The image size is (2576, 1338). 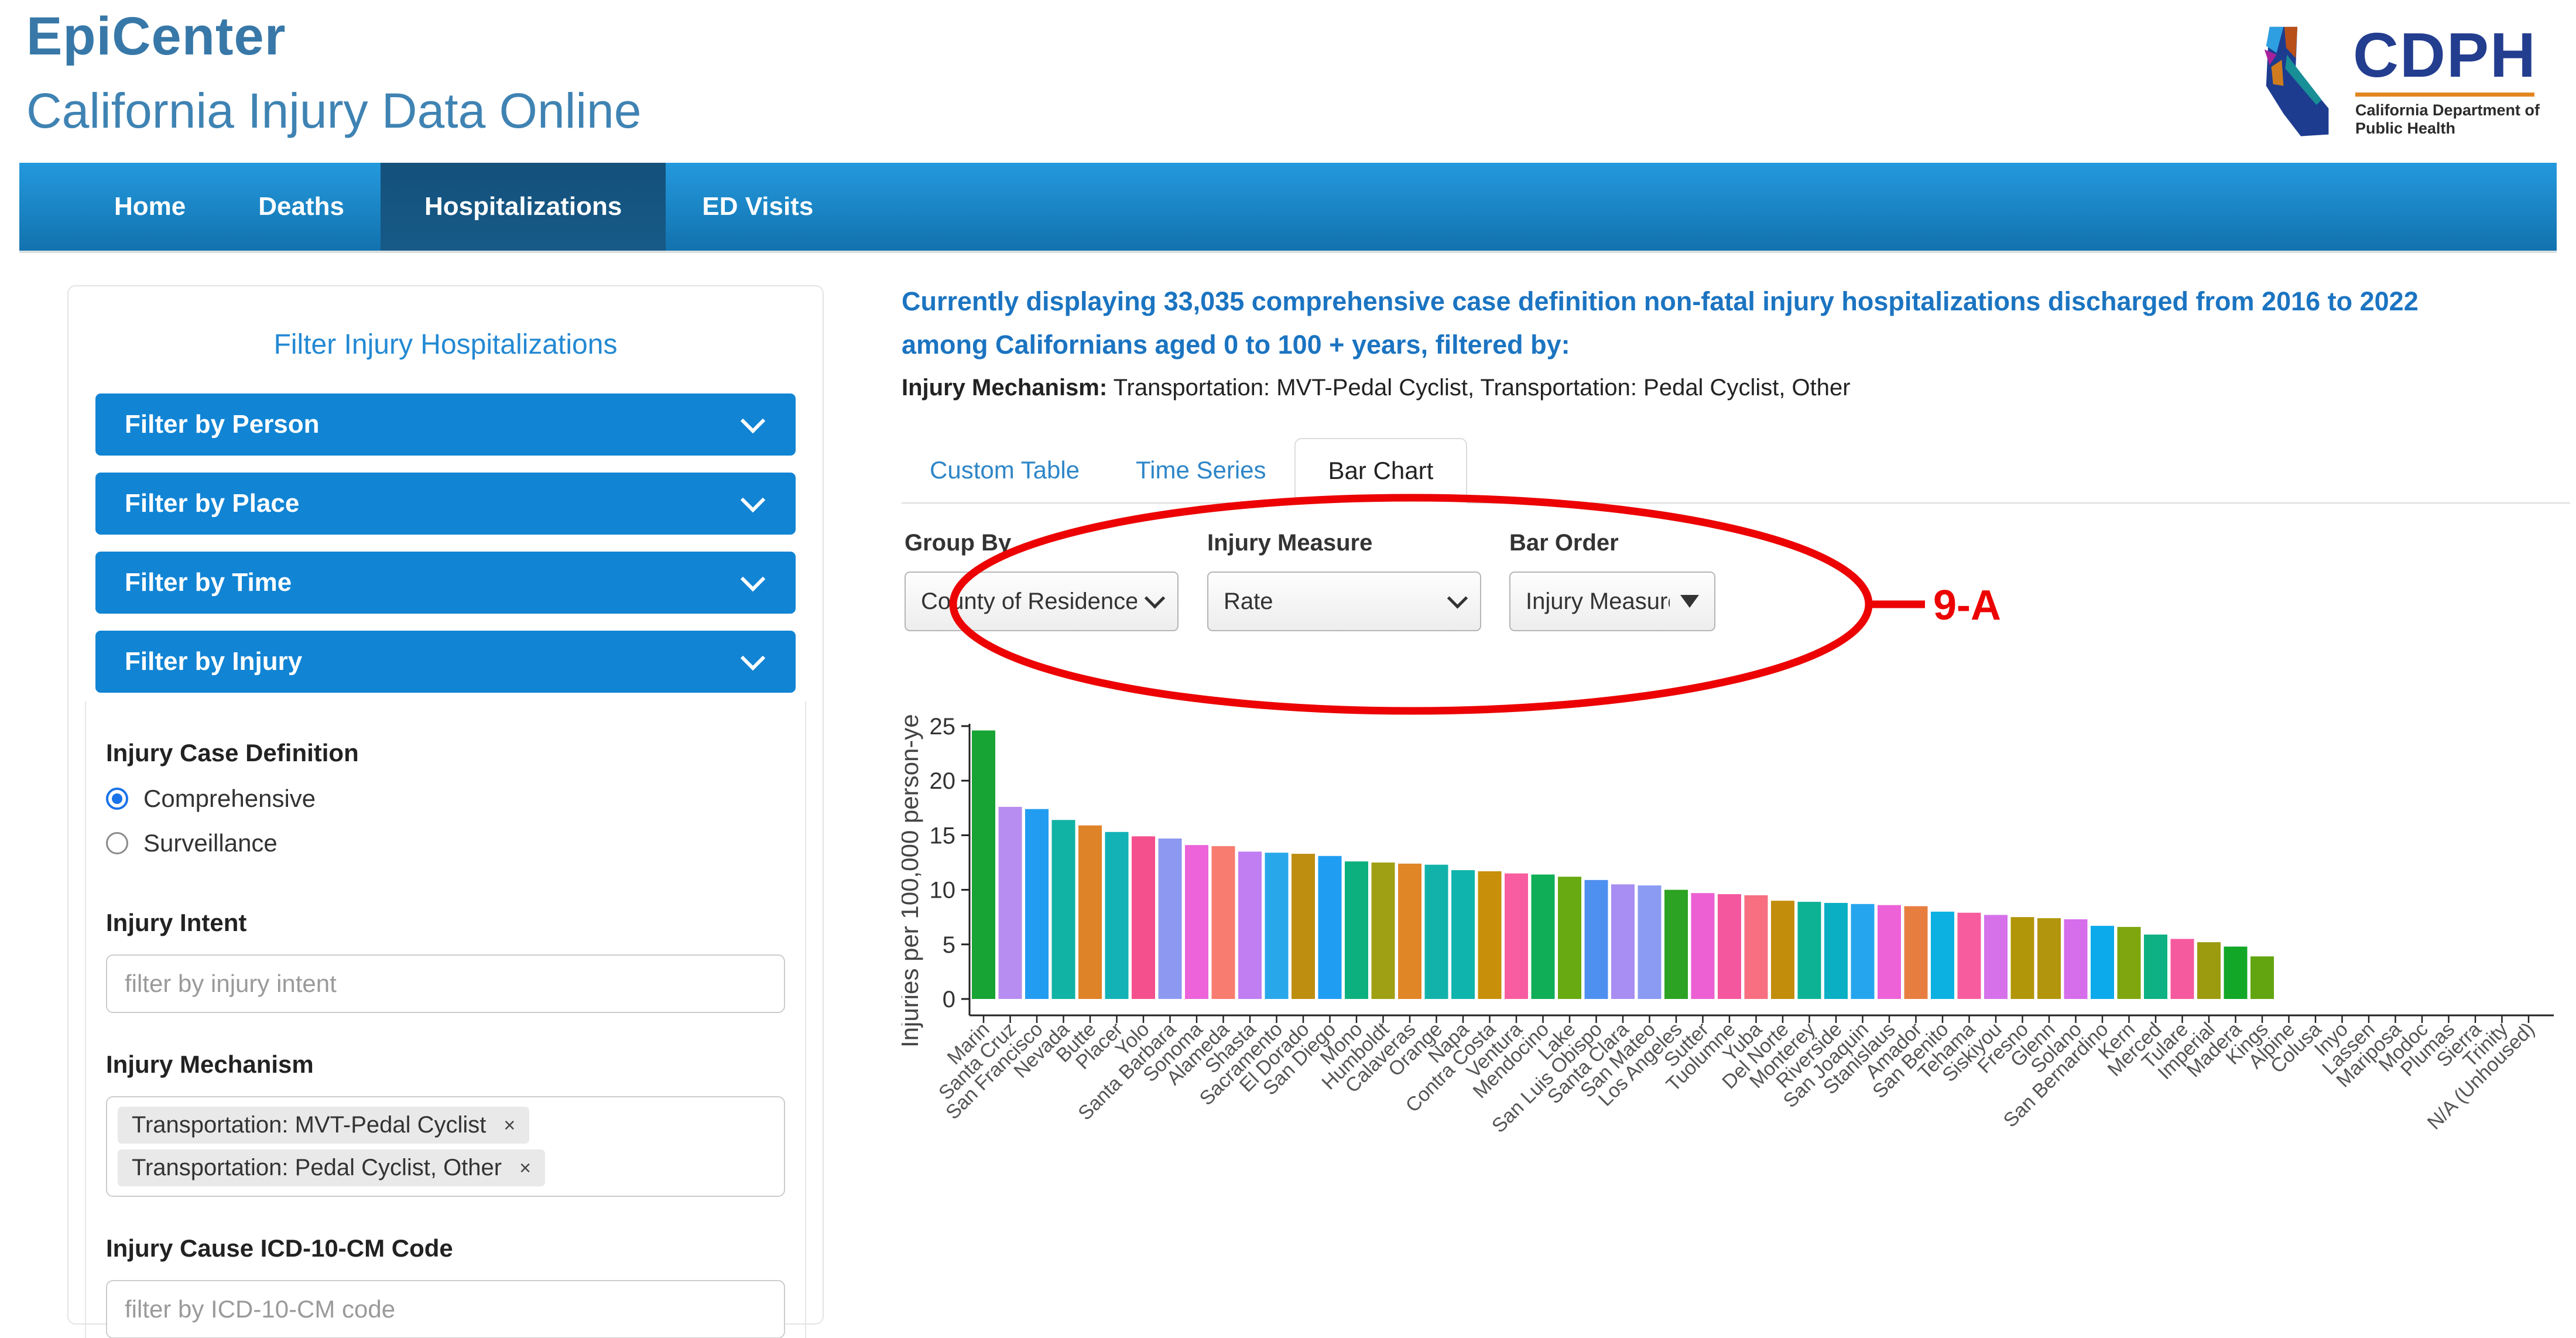 What do you see at coordinates (176, 922) in the screenshot?
I see `injury-intent-label: Injury Intent` at bounding box center [176, 922].